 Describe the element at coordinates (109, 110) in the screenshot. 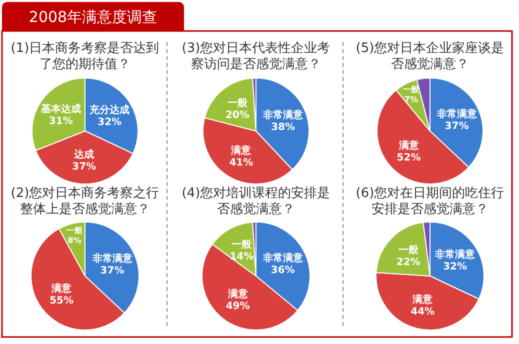

I see `slice-label: 充分达成` at that location.